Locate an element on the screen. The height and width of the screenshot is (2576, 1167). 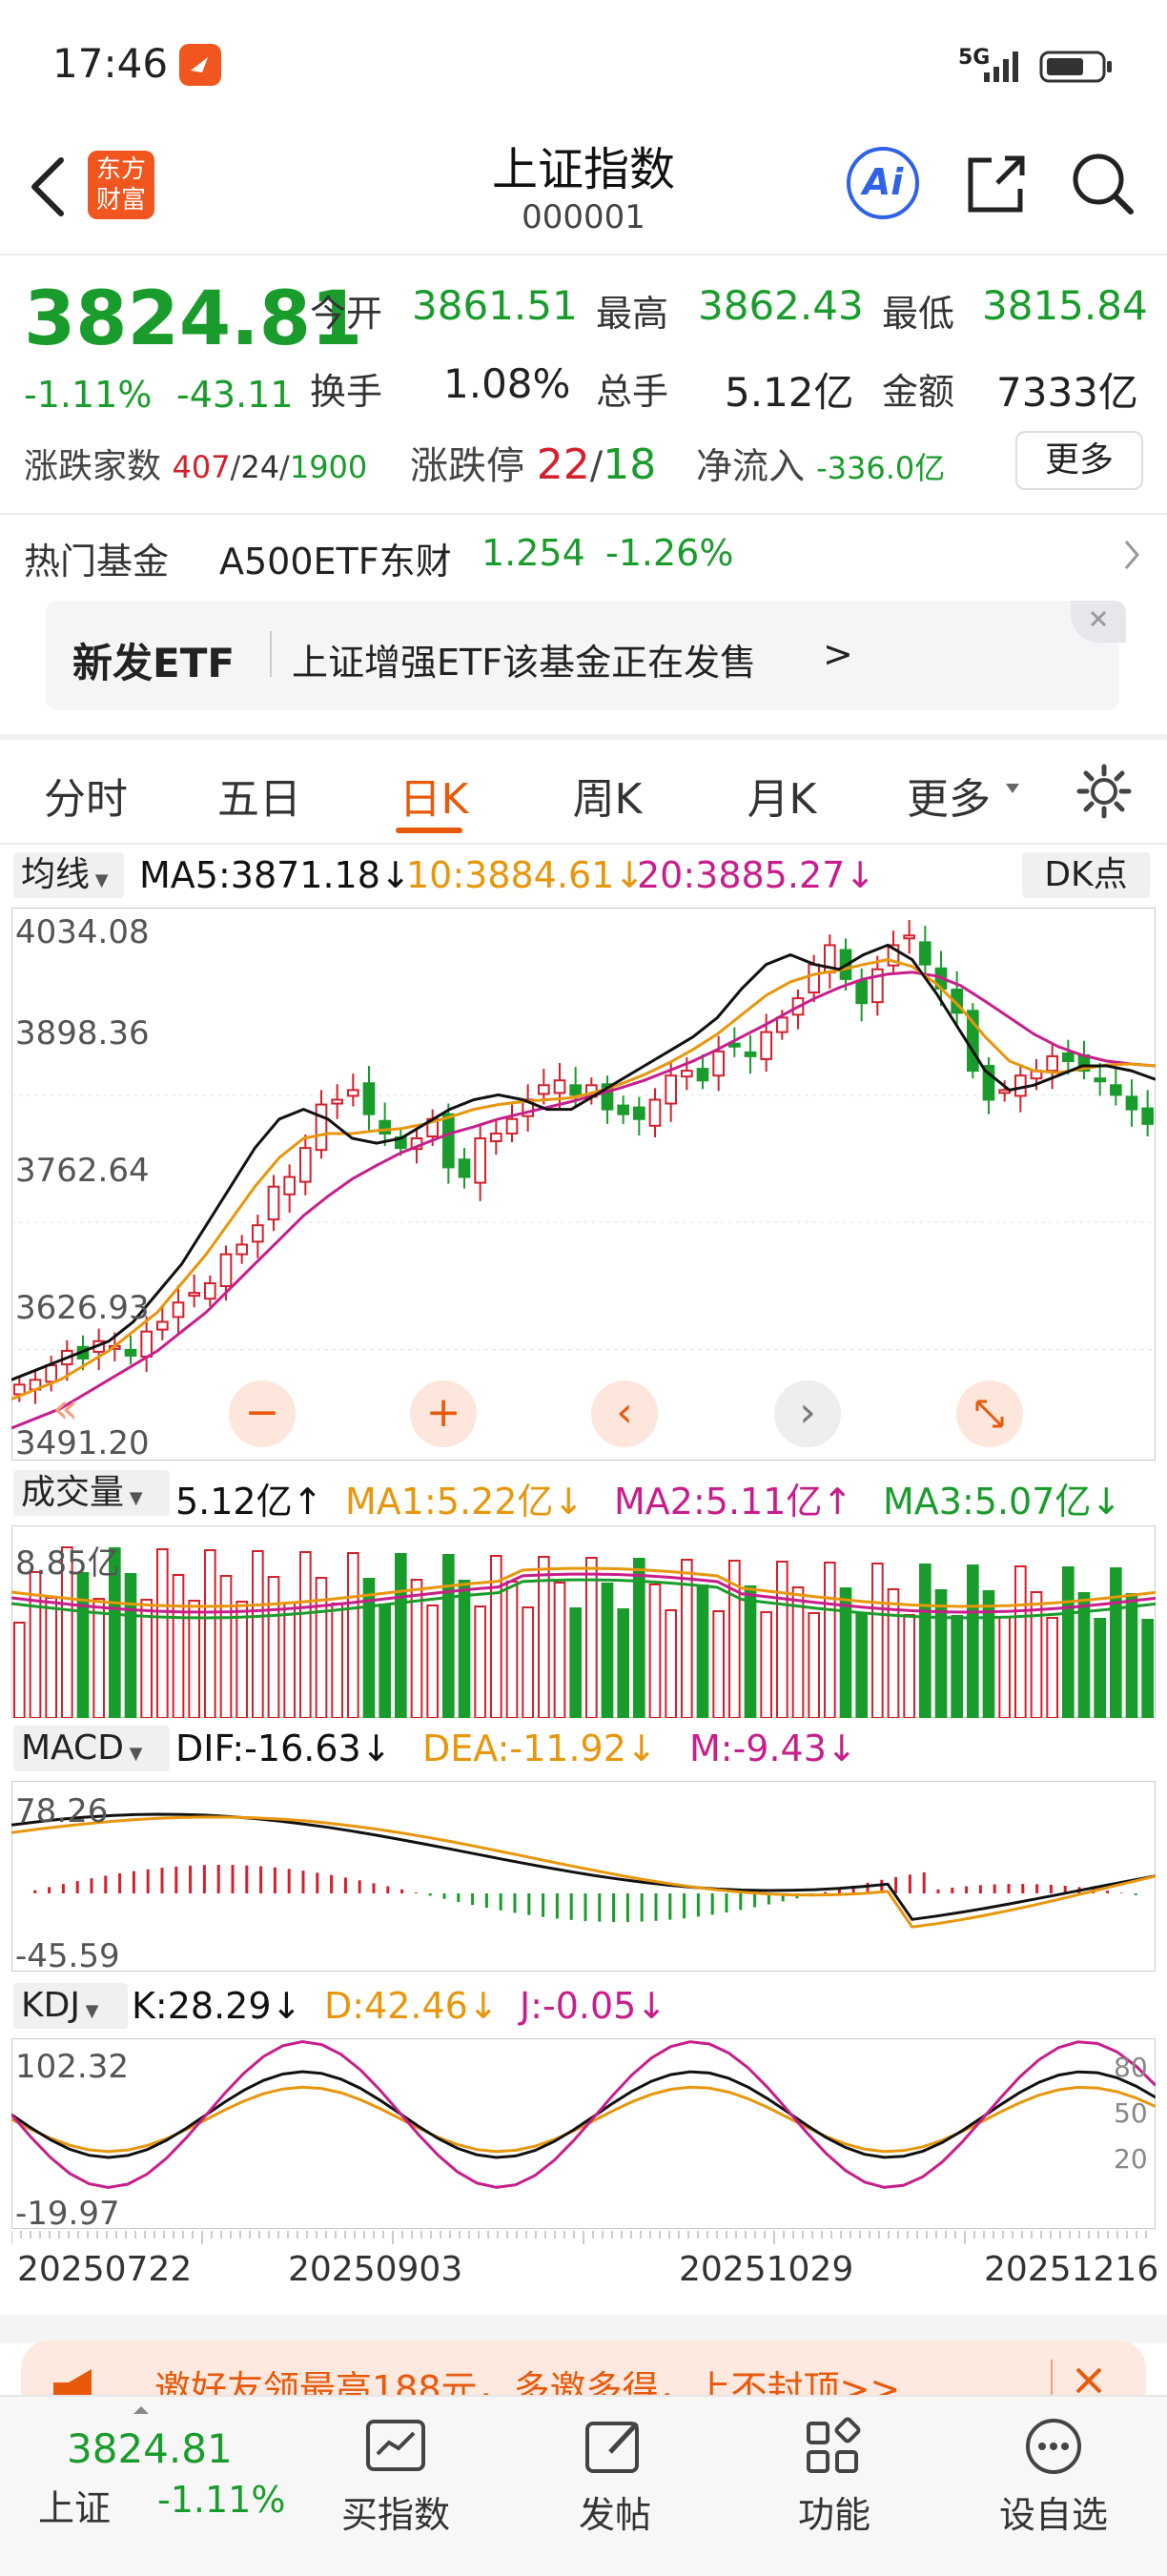
tab-daily-k: 日K is located at coordinates (434, 799).